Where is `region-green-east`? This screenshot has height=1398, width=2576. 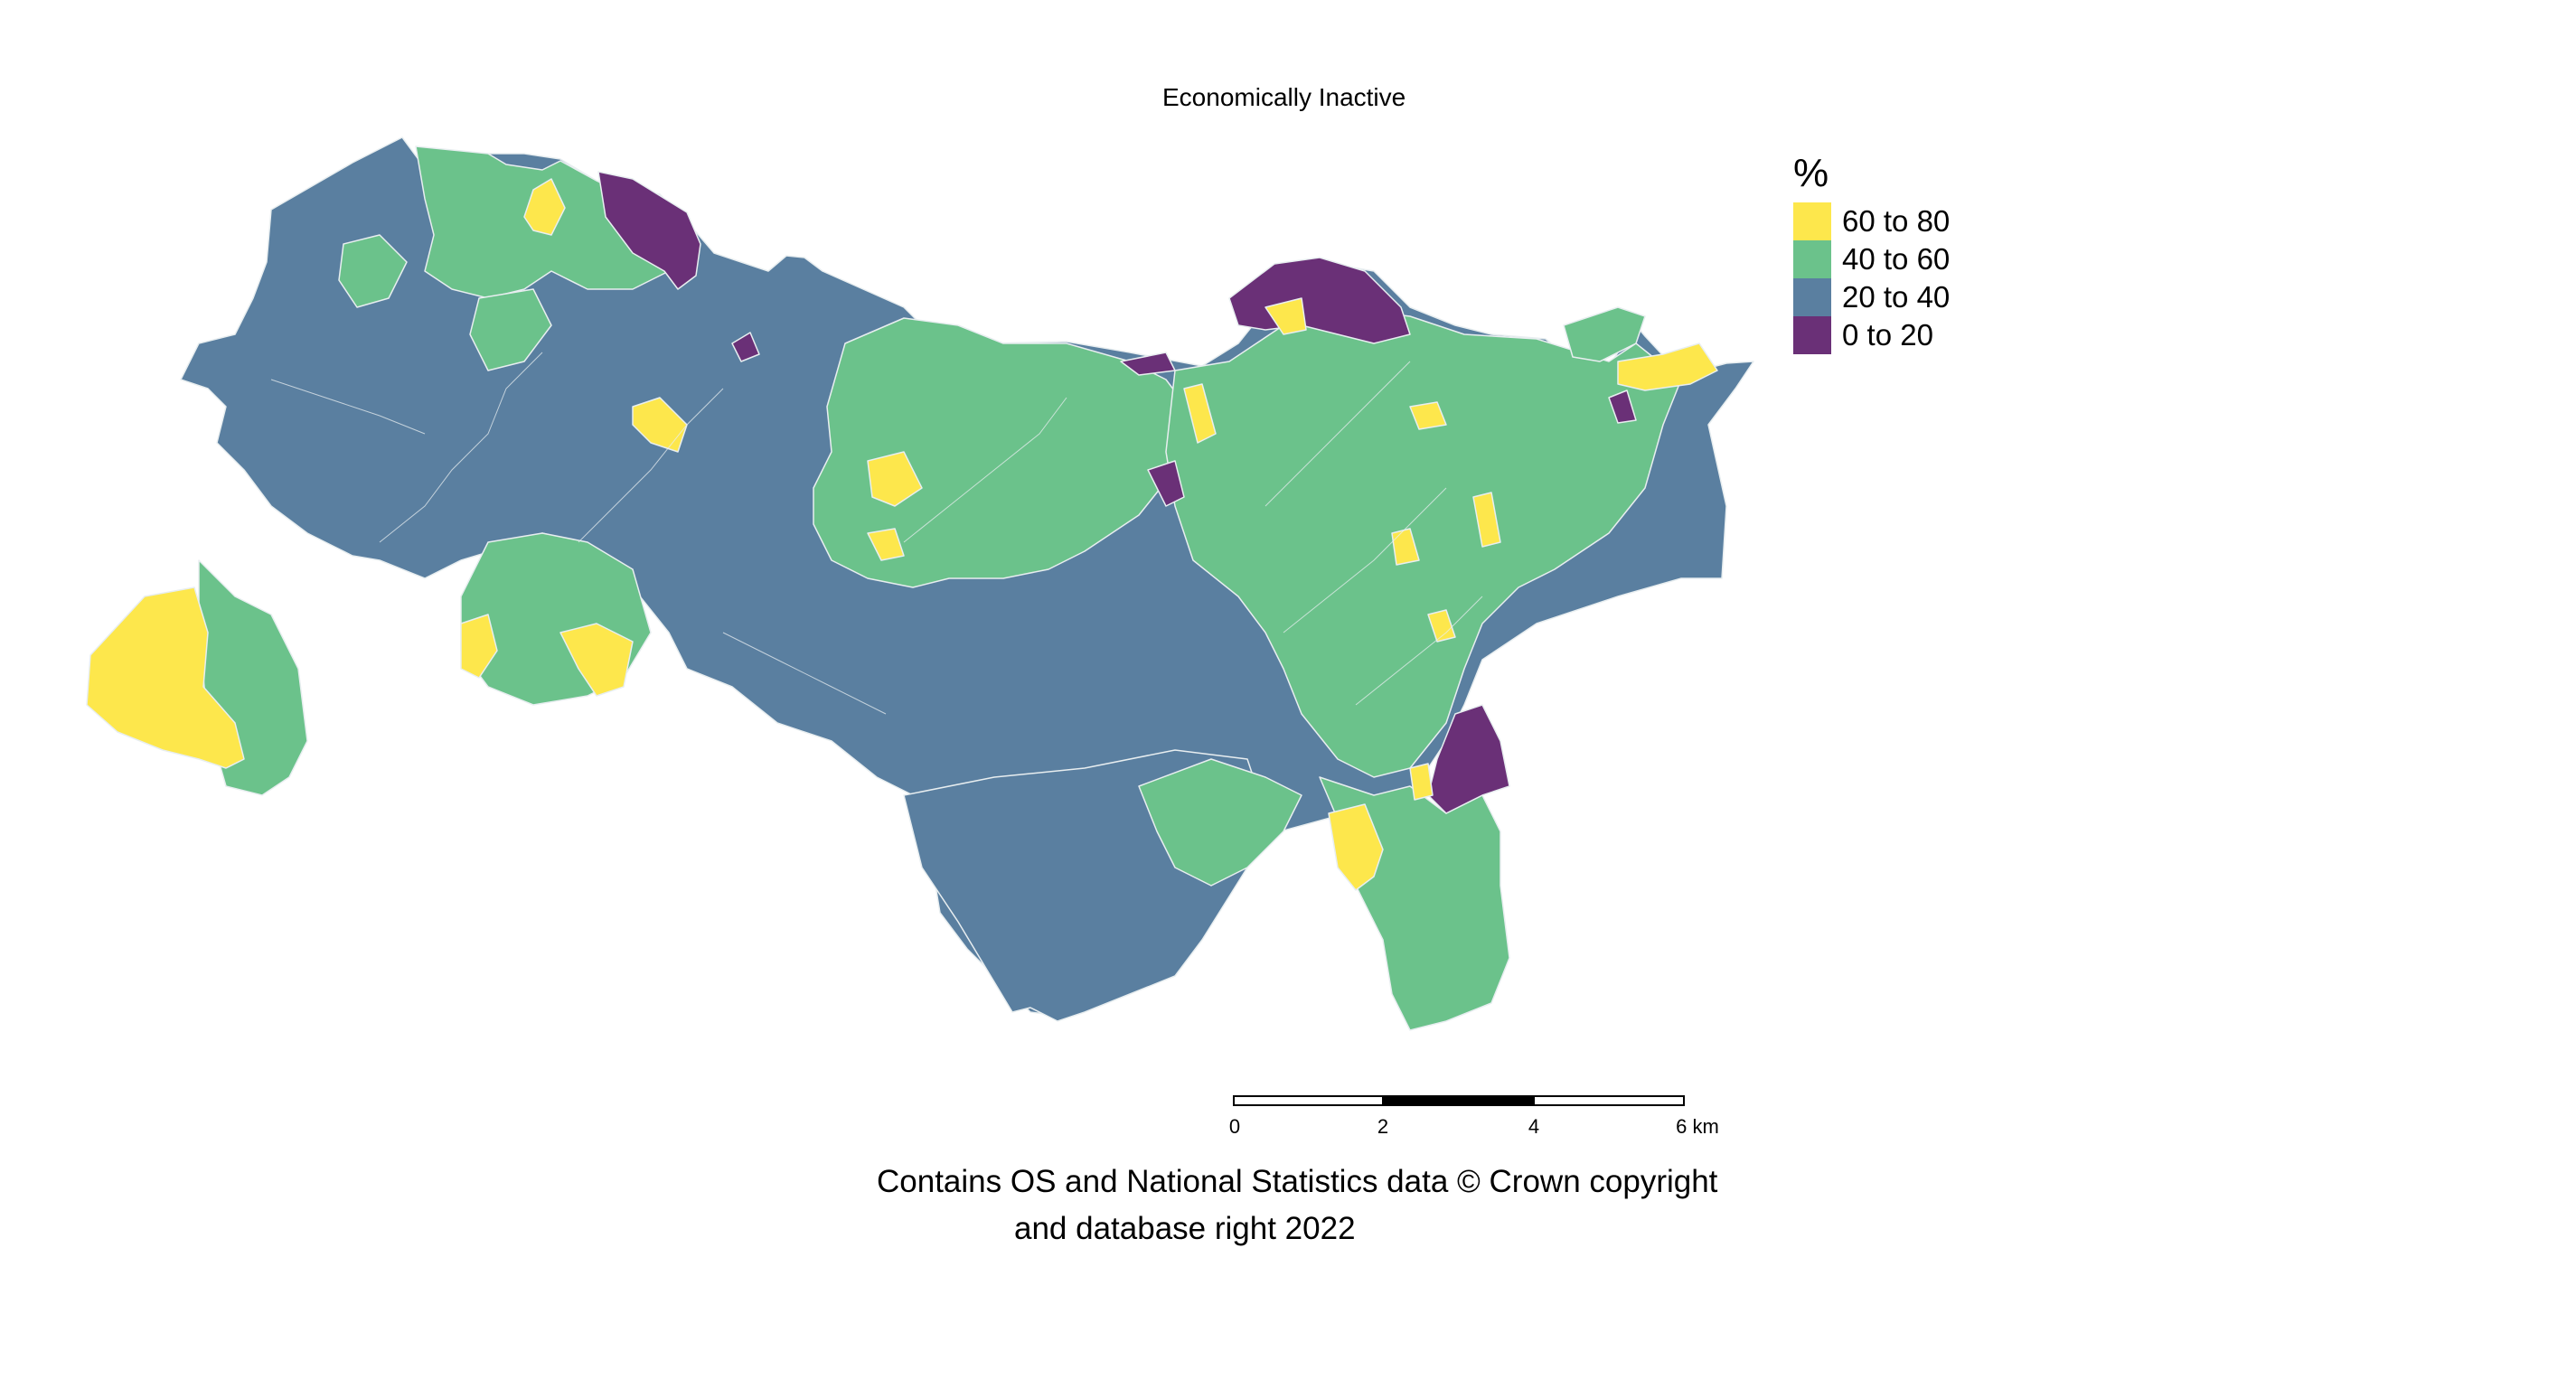 region-green-east is located at coordinates (1424, 542).